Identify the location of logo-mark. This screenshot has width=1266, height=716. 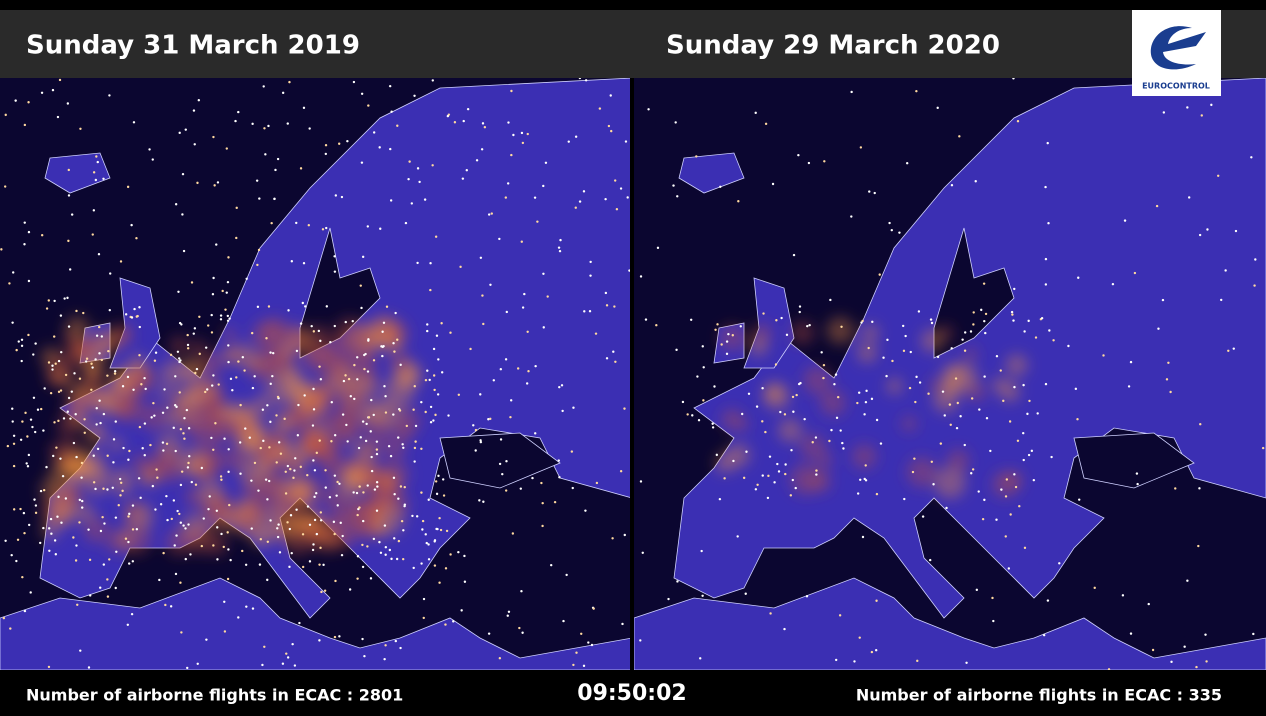
(1178, 48).